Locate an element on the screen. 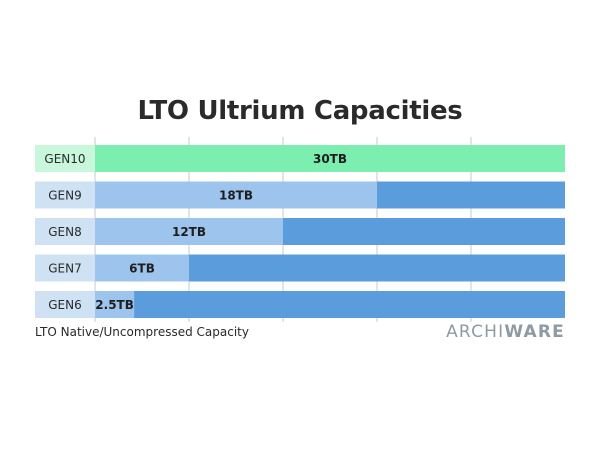 Image resolution: width=600 pixels, height=450 pixels. category-label-gen9: GEN9 is located at coordinates (65, 196).